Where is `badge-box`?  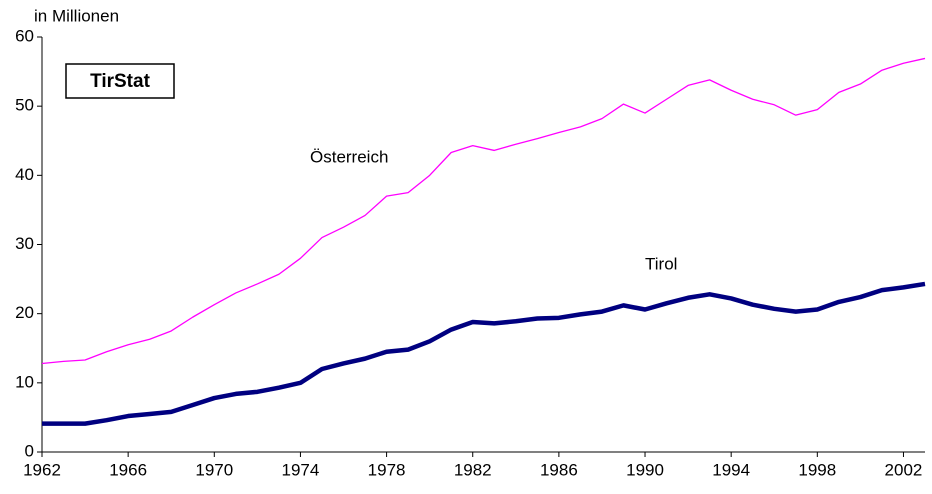
badge-box is located at coordinates (120, 81).